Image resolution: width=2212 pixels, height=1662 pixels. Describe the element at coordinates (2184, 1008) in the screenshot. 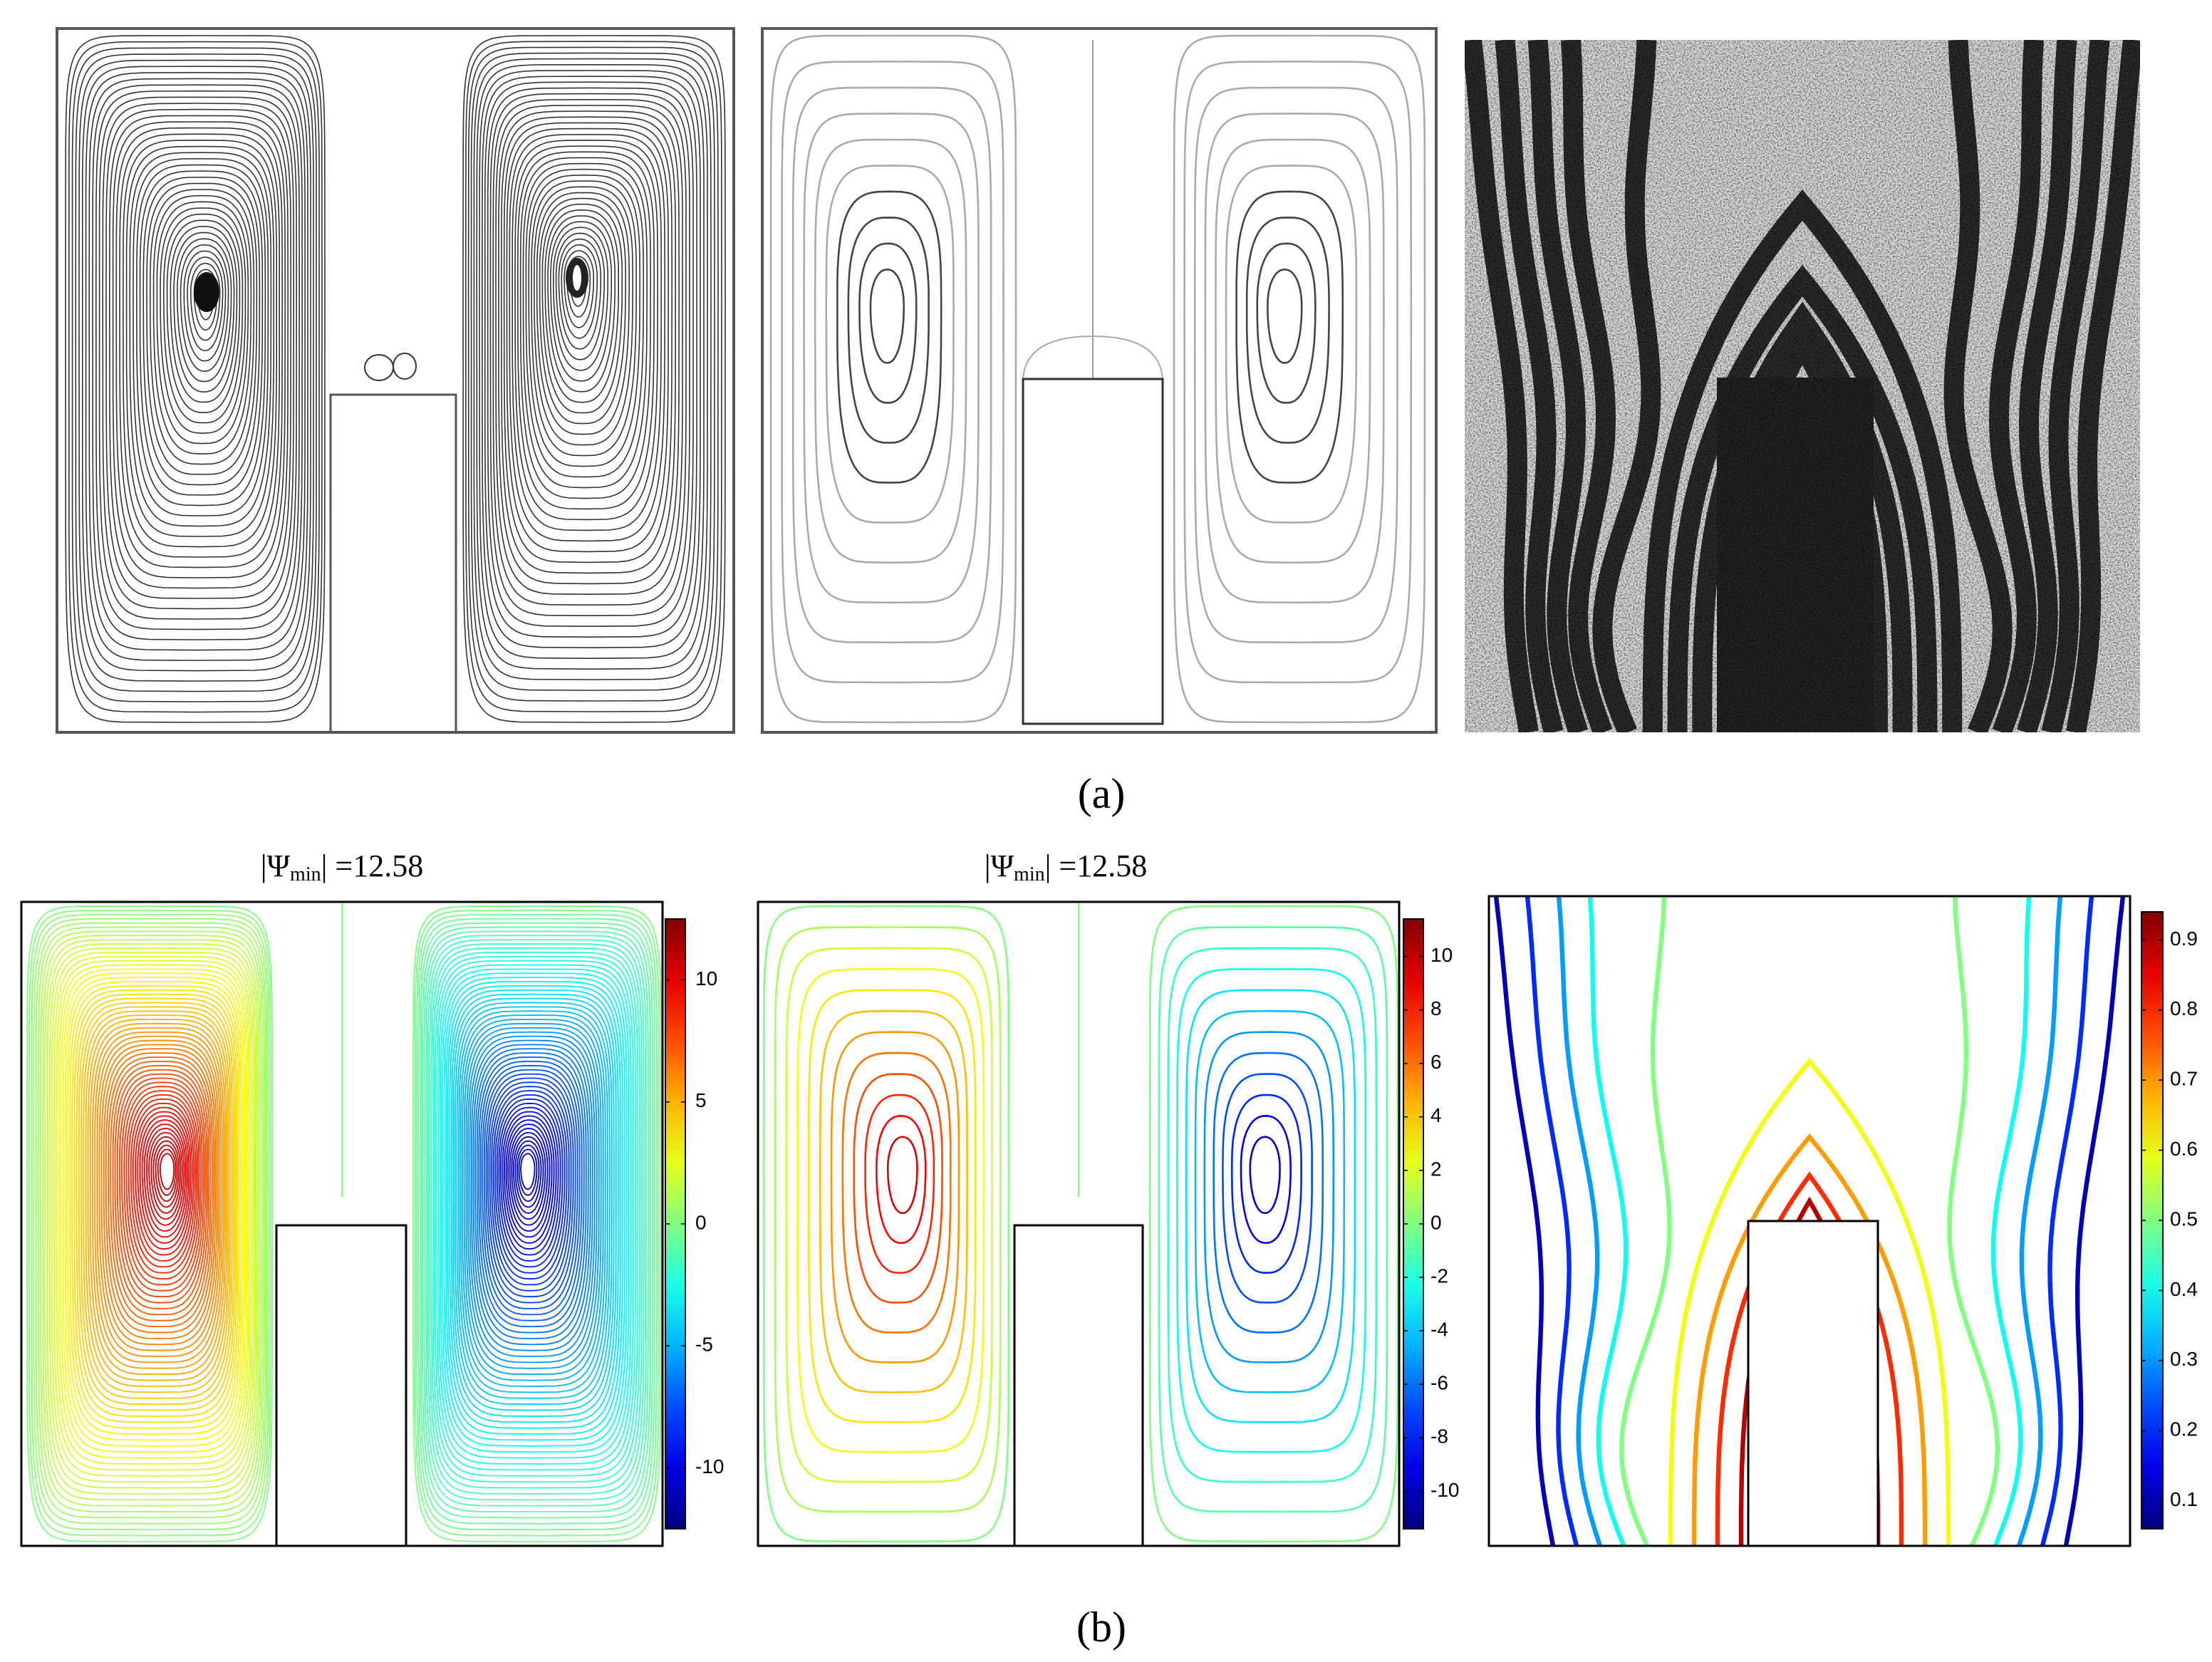

I see `colorbar-tick-label: 0.8` at that location.